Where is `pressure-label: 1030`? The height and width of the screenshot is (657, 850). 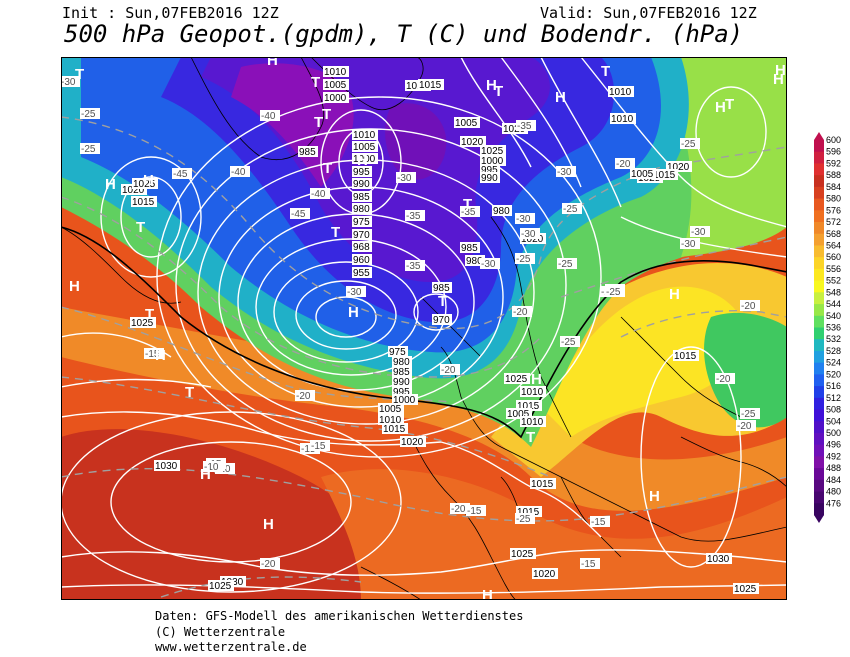
pressure-label: 1030 is located at coordinates (718, 559).